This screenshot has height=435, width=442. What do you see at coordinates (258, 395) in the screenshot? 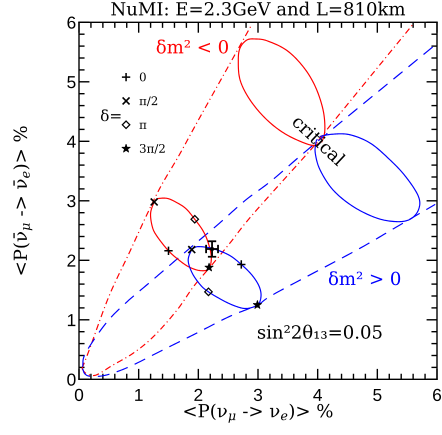
I see `x-tick-label: 3` at bounding box center [258, 395].